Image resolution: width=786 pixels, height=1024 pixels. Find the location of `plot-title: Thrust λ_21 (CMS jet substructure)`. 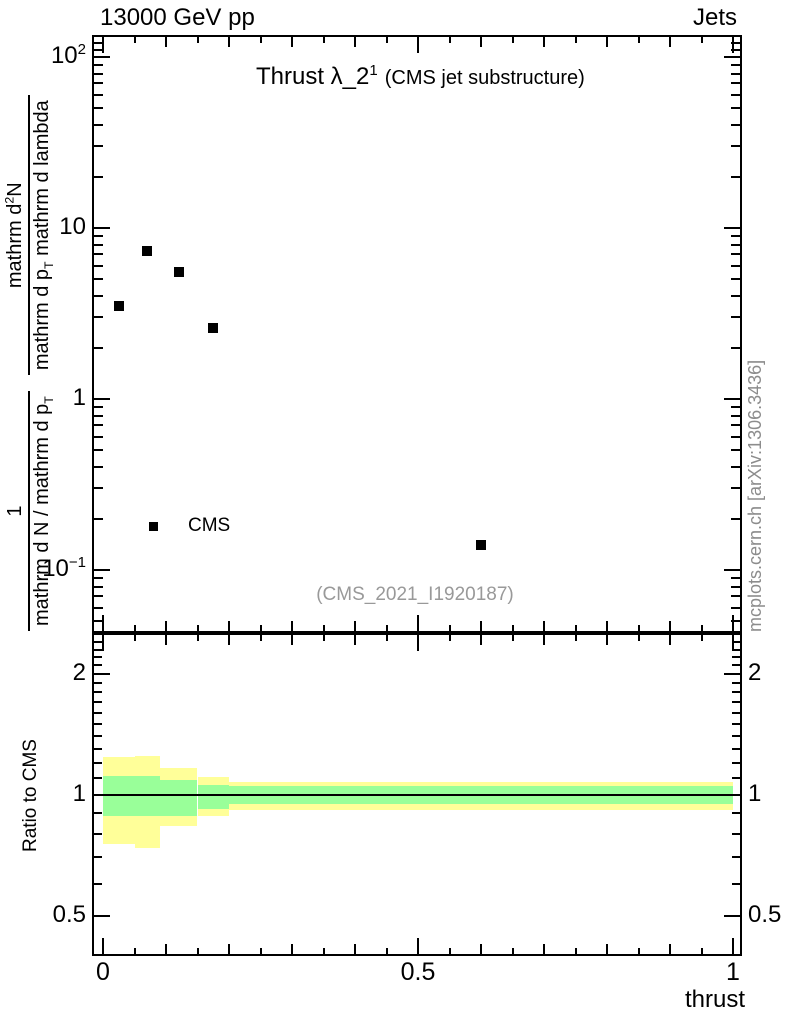

plot-title: Thrust λ_21 (CMS jet substructure) is located at coordinates (420, 77).